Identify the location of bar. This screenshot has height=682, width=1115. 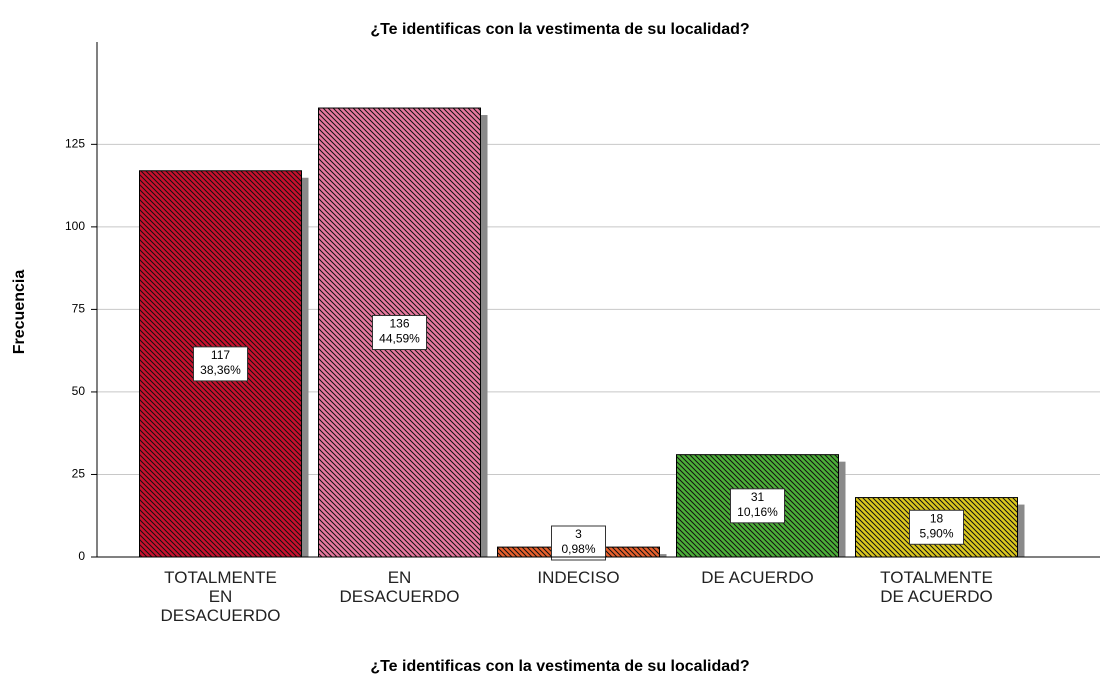
(936, 527).